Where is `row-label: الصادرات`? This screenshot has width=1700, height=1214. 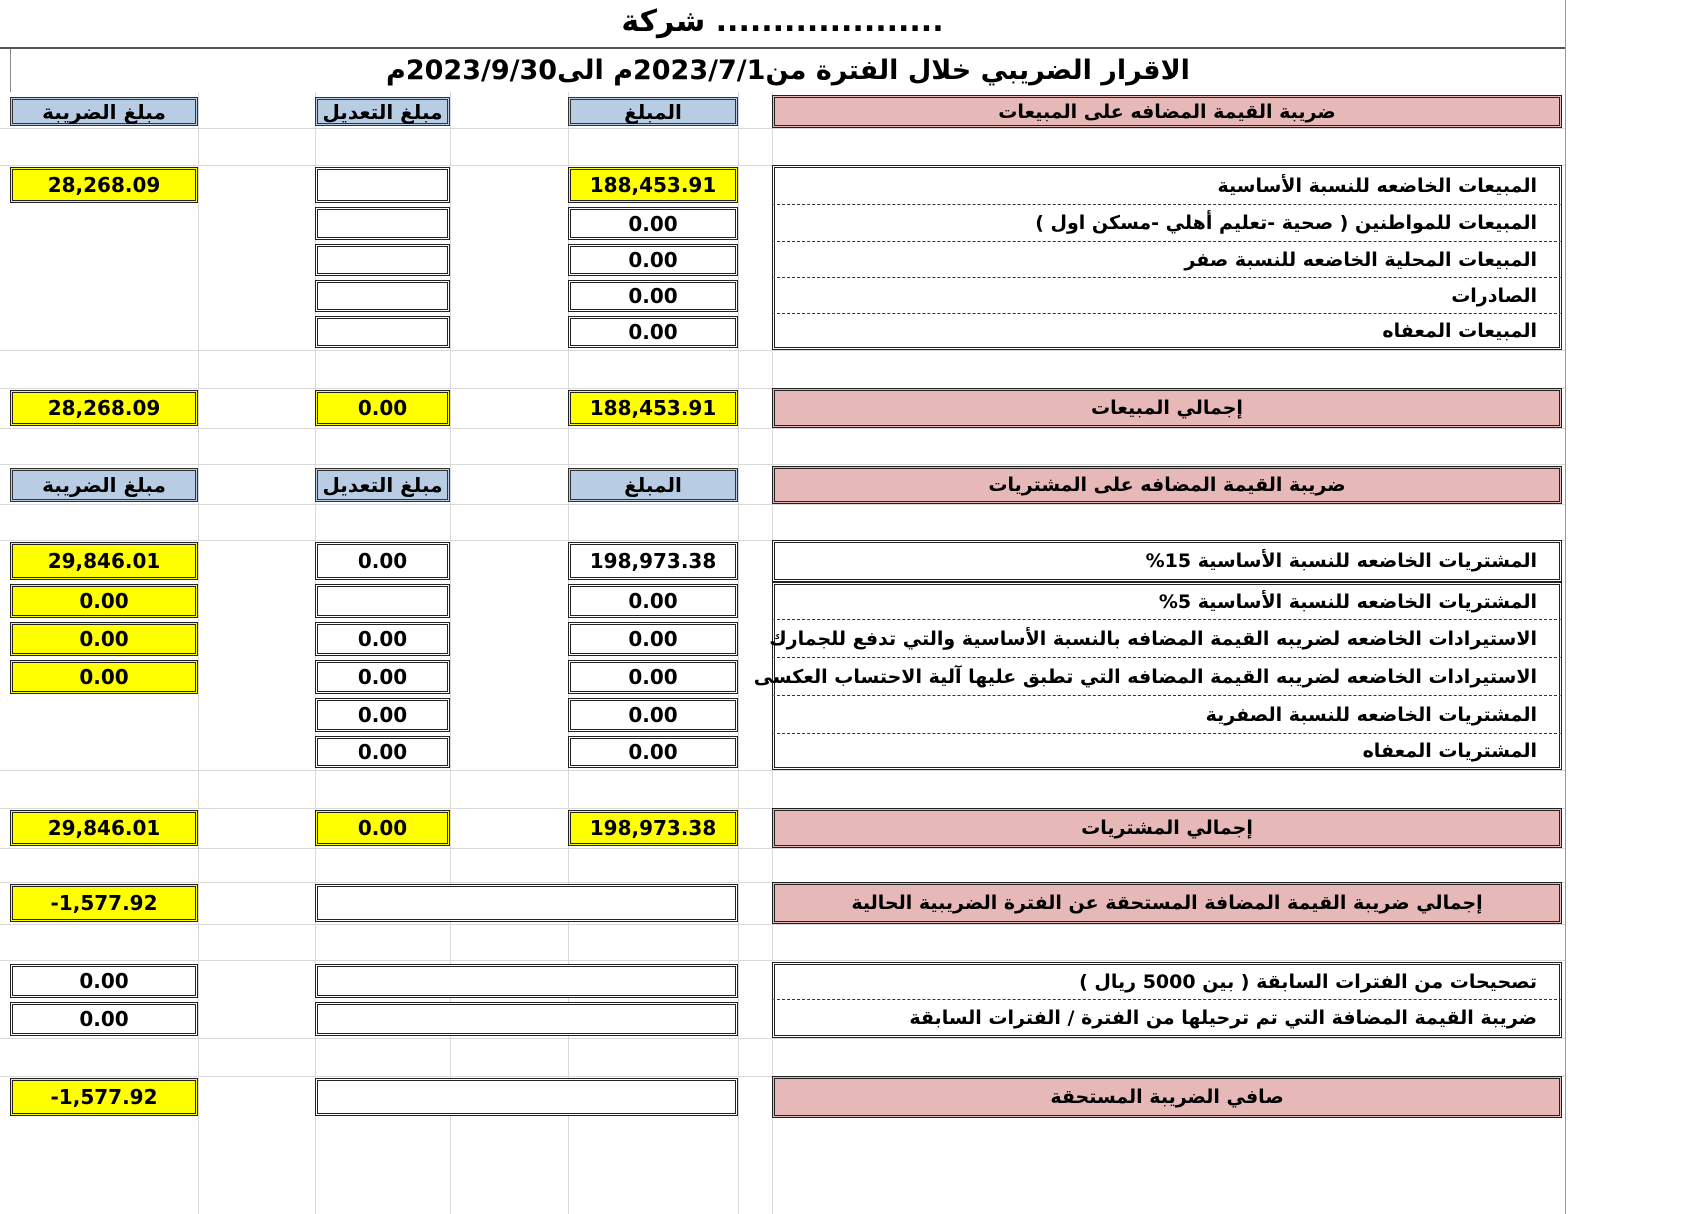
row-label: الصادرات is located at coordinates (1167, 296).